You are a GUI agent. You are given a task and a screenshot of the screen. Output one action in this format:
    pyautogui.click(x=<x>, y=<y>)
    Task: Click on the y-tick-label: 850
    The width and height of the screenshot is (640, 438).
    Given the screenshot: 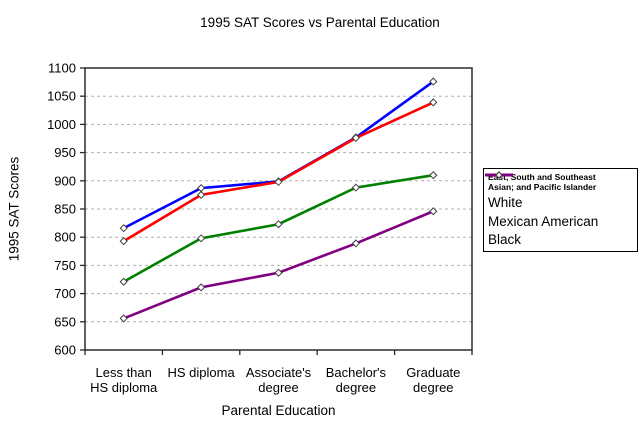 What is the action you would take?
    pyautogui.click(x=65, y=209)
    